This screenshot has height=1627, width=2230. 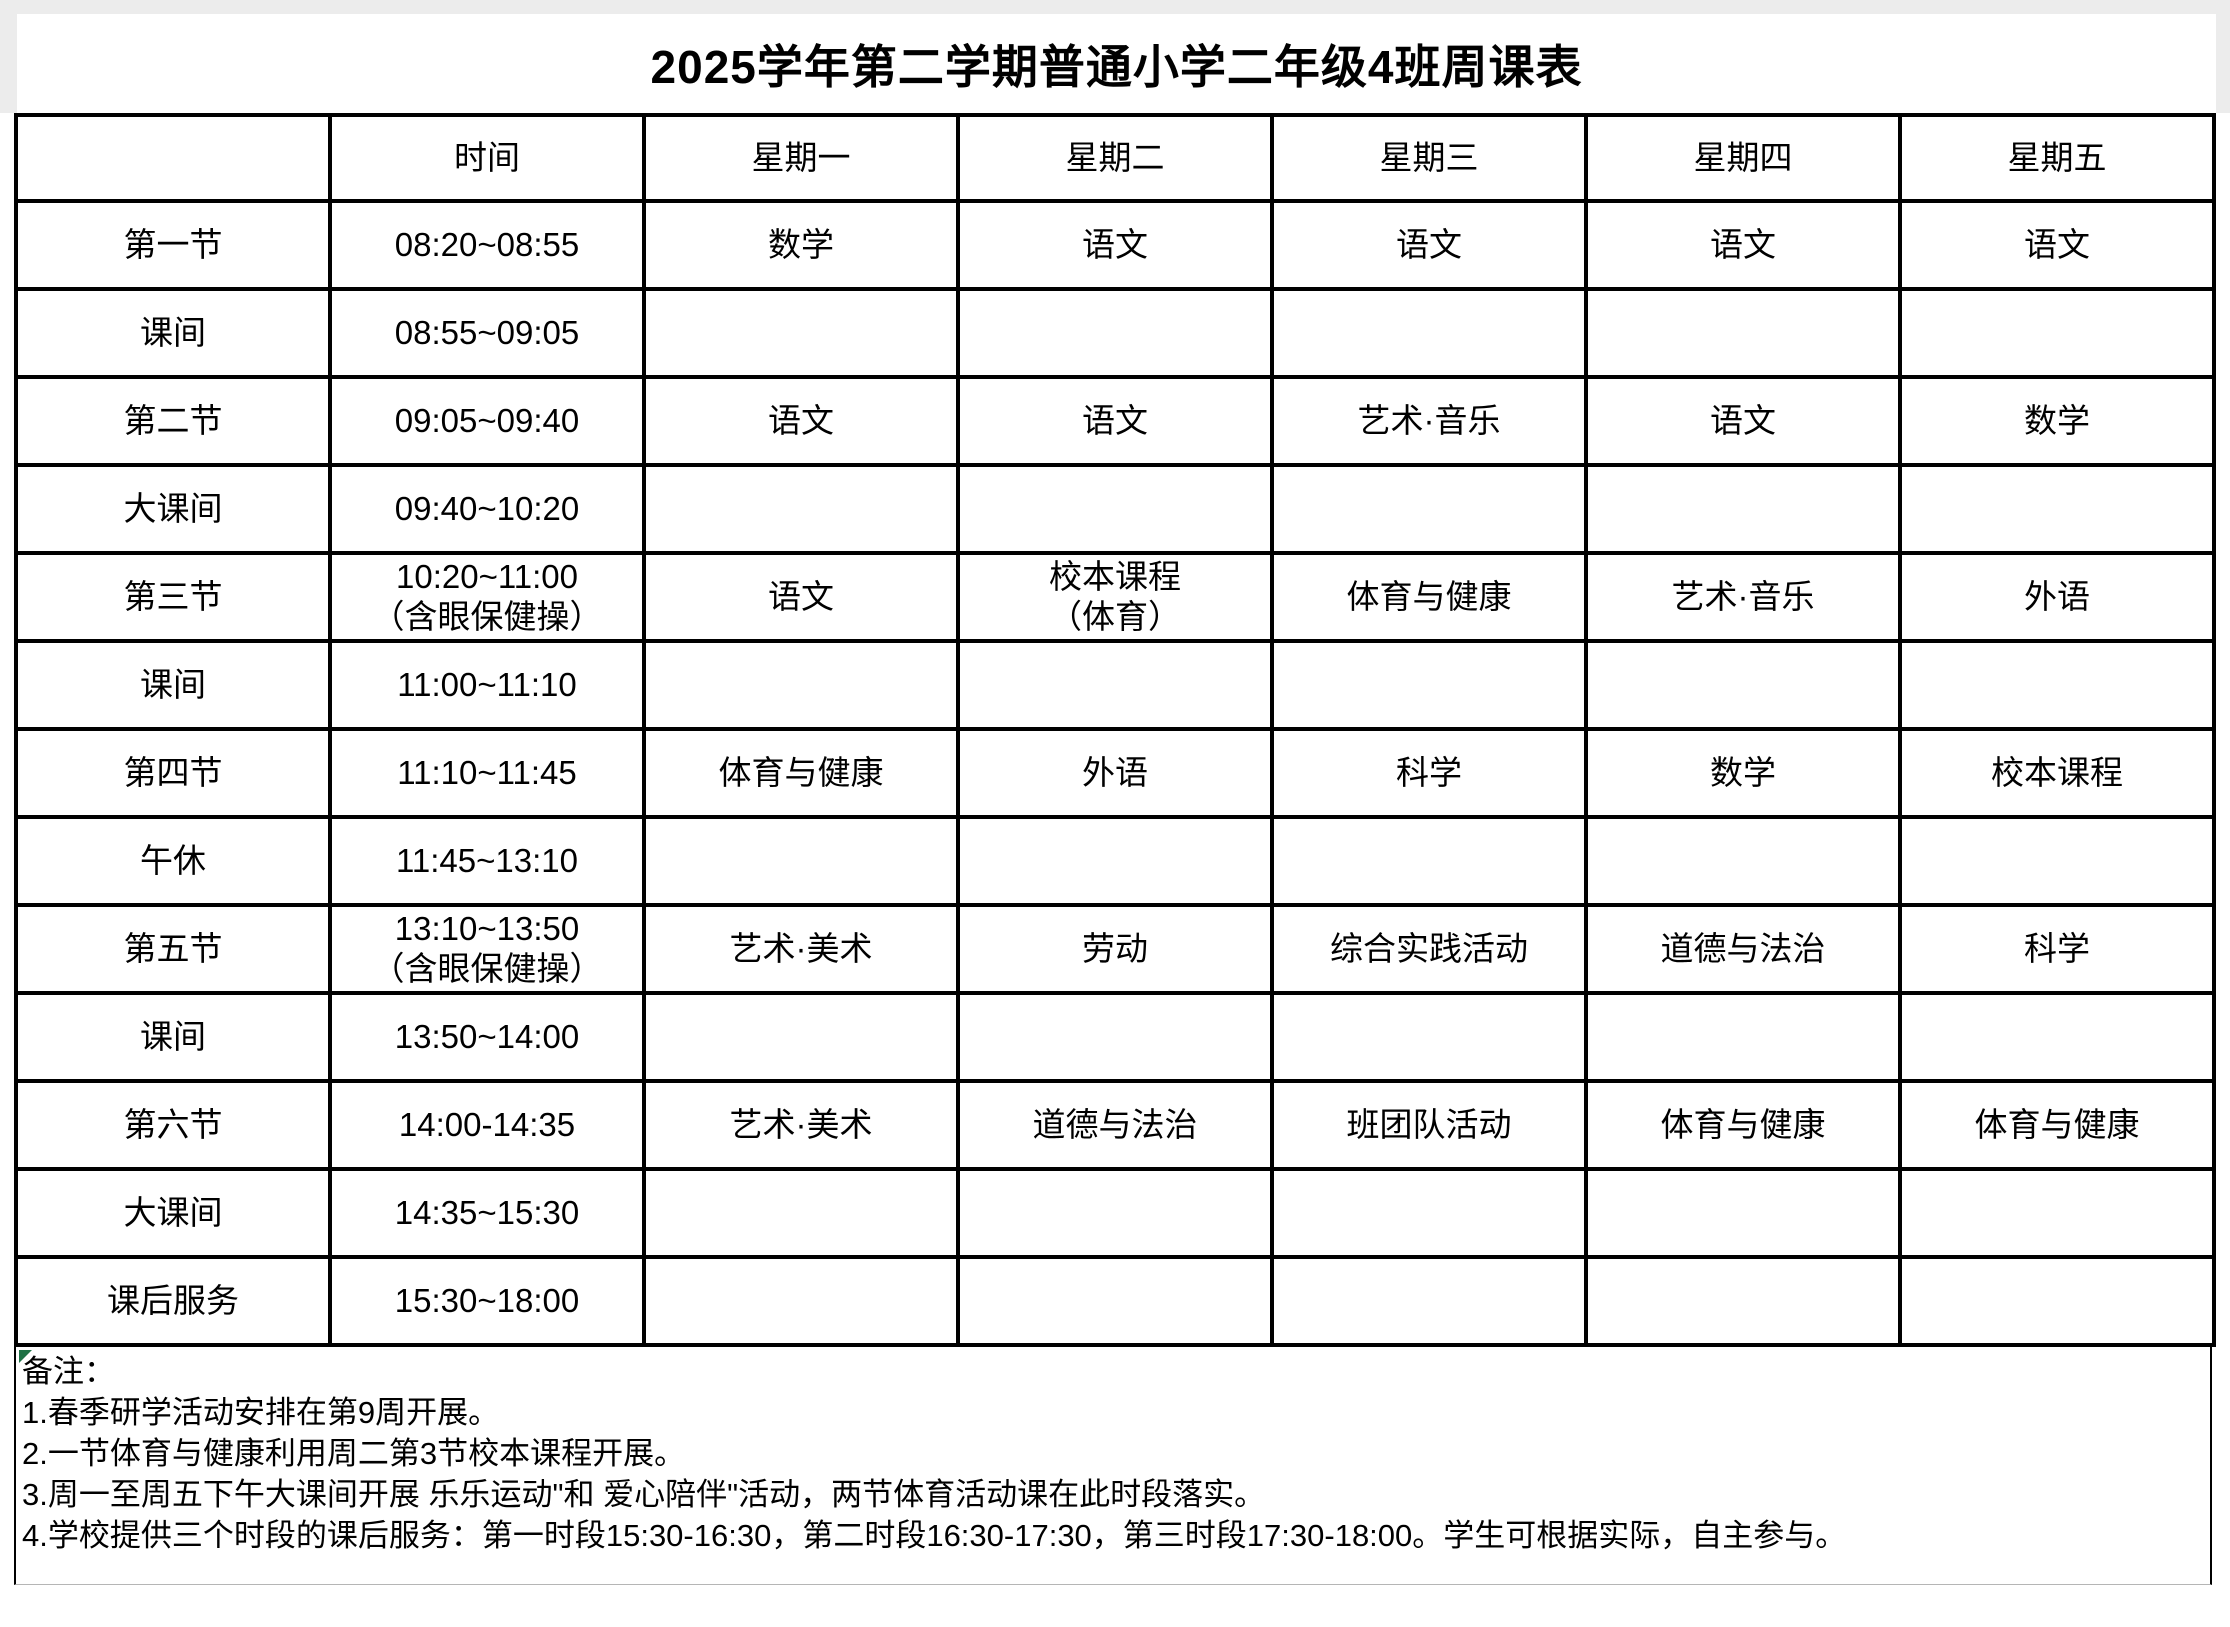 What do you see at coordinates (2057, 597) in the screenshot?
I see `subject-cell: 外语` at bounding box center [2057, 597].